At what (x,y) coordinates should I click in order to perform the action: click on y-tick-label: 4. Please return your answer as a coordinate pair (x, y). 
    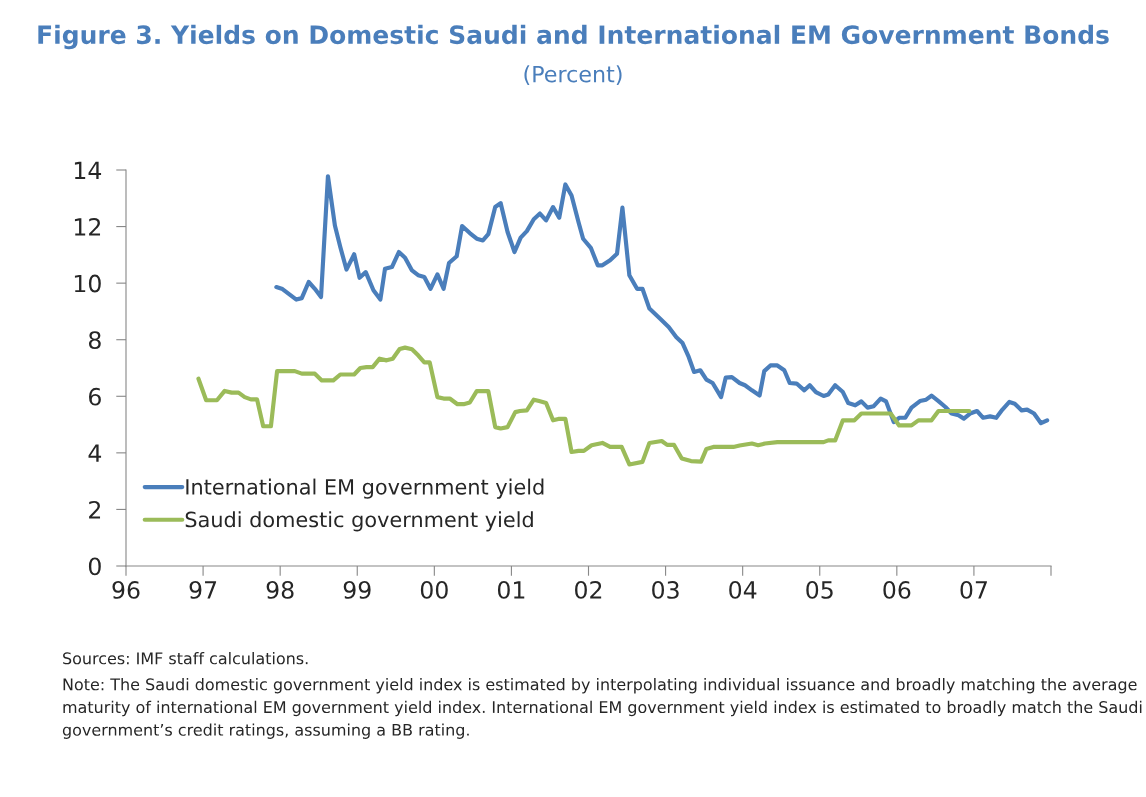
    Looking at the image, I should click on (95, 453).